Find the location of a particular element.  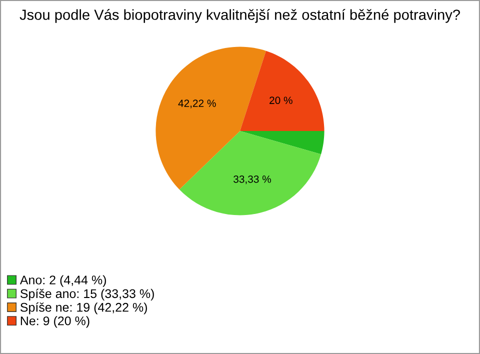

legend-label: Spíše ano: 15 (33,33 %) is located at coordinates (87, 294).